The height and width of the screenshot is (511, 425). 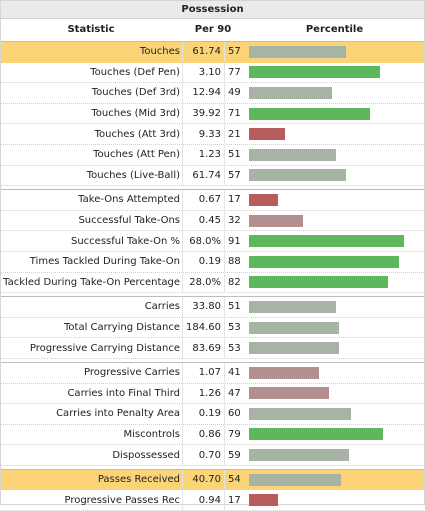 What do you see at coordinates (234, 455) in the screenshot?
I see `percentile-value: 59` at bounding box center [234, 455].